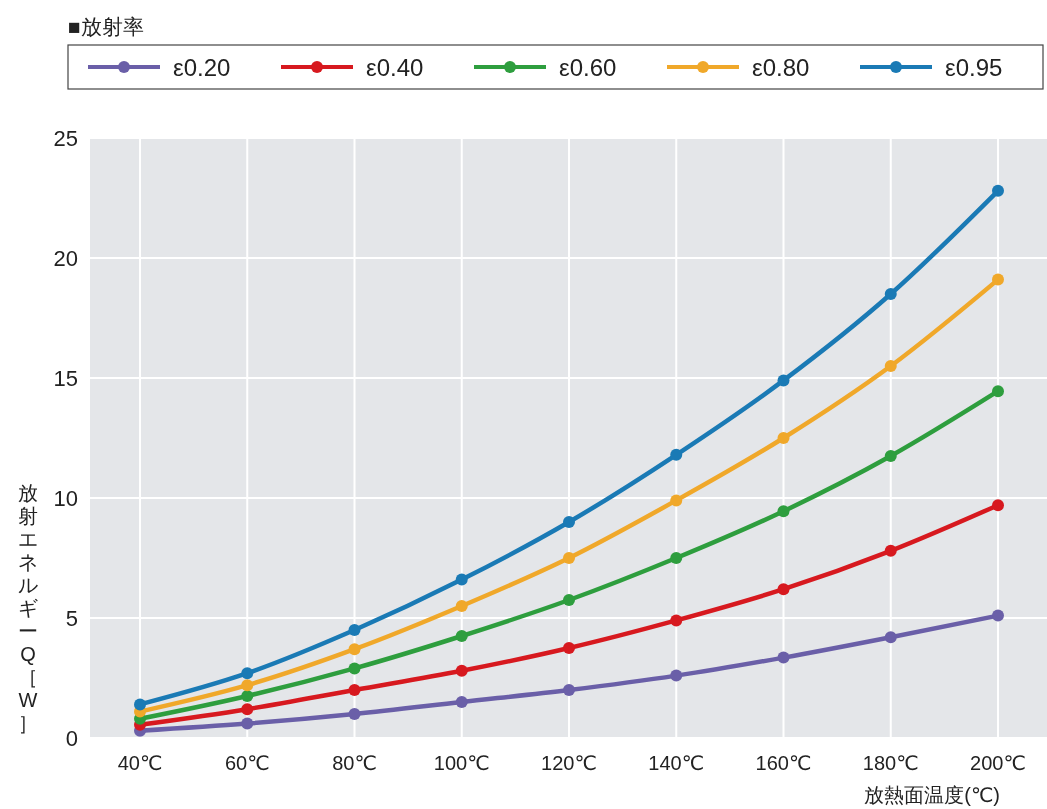 This screenshot has height=809, width=1047. What do you see at coordinates (588, 67) in the screenshot?
I see `legend-label: ε0.60` at bounding box center [588, 67].